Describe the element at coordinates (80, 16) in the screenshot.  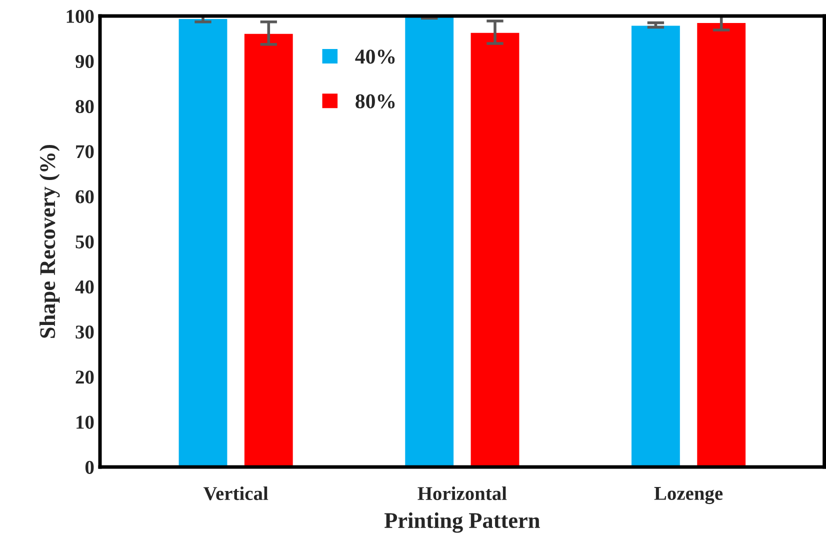
I see `y-tick-label: 100` at that location.